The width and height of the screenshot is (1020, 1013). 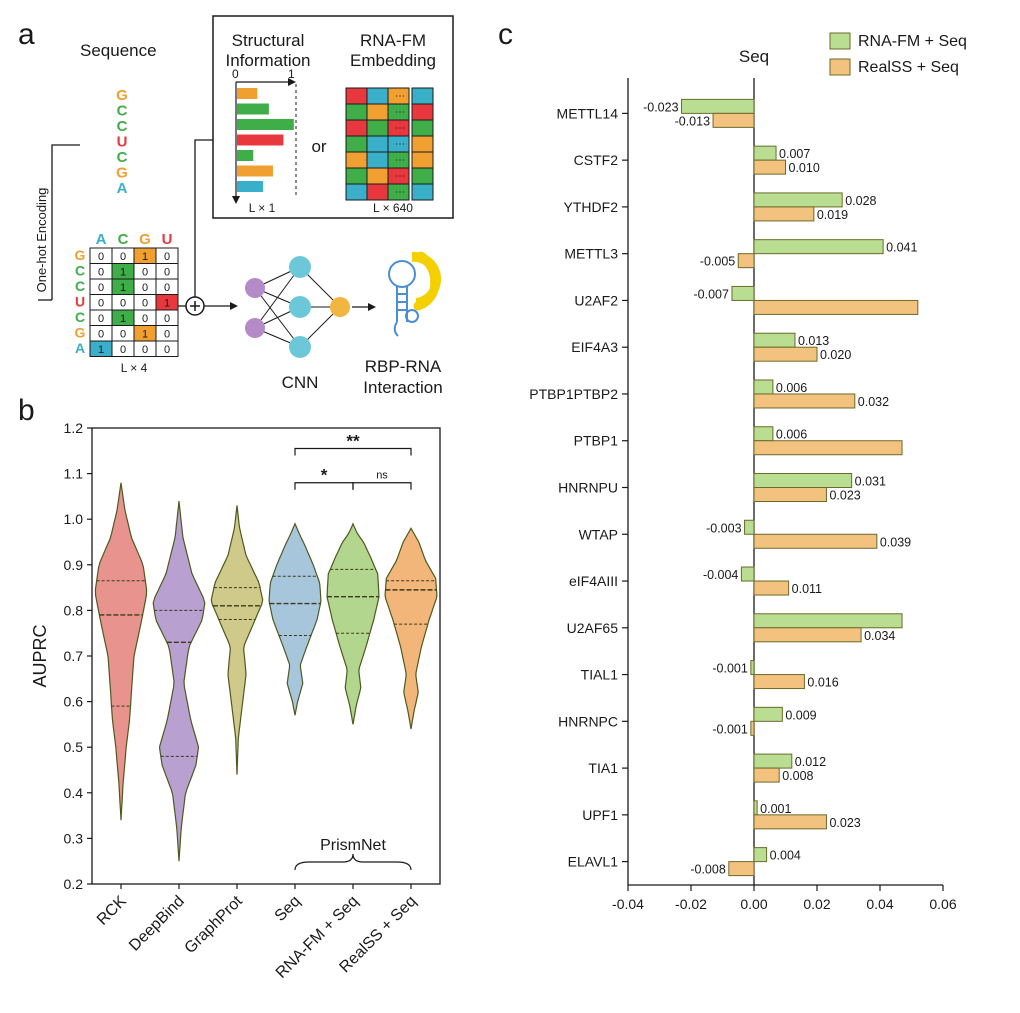 What do you see at coordinates (237, 640) in the screenshot?
I see `violin-graphprot` at bounding box center [237, 640].